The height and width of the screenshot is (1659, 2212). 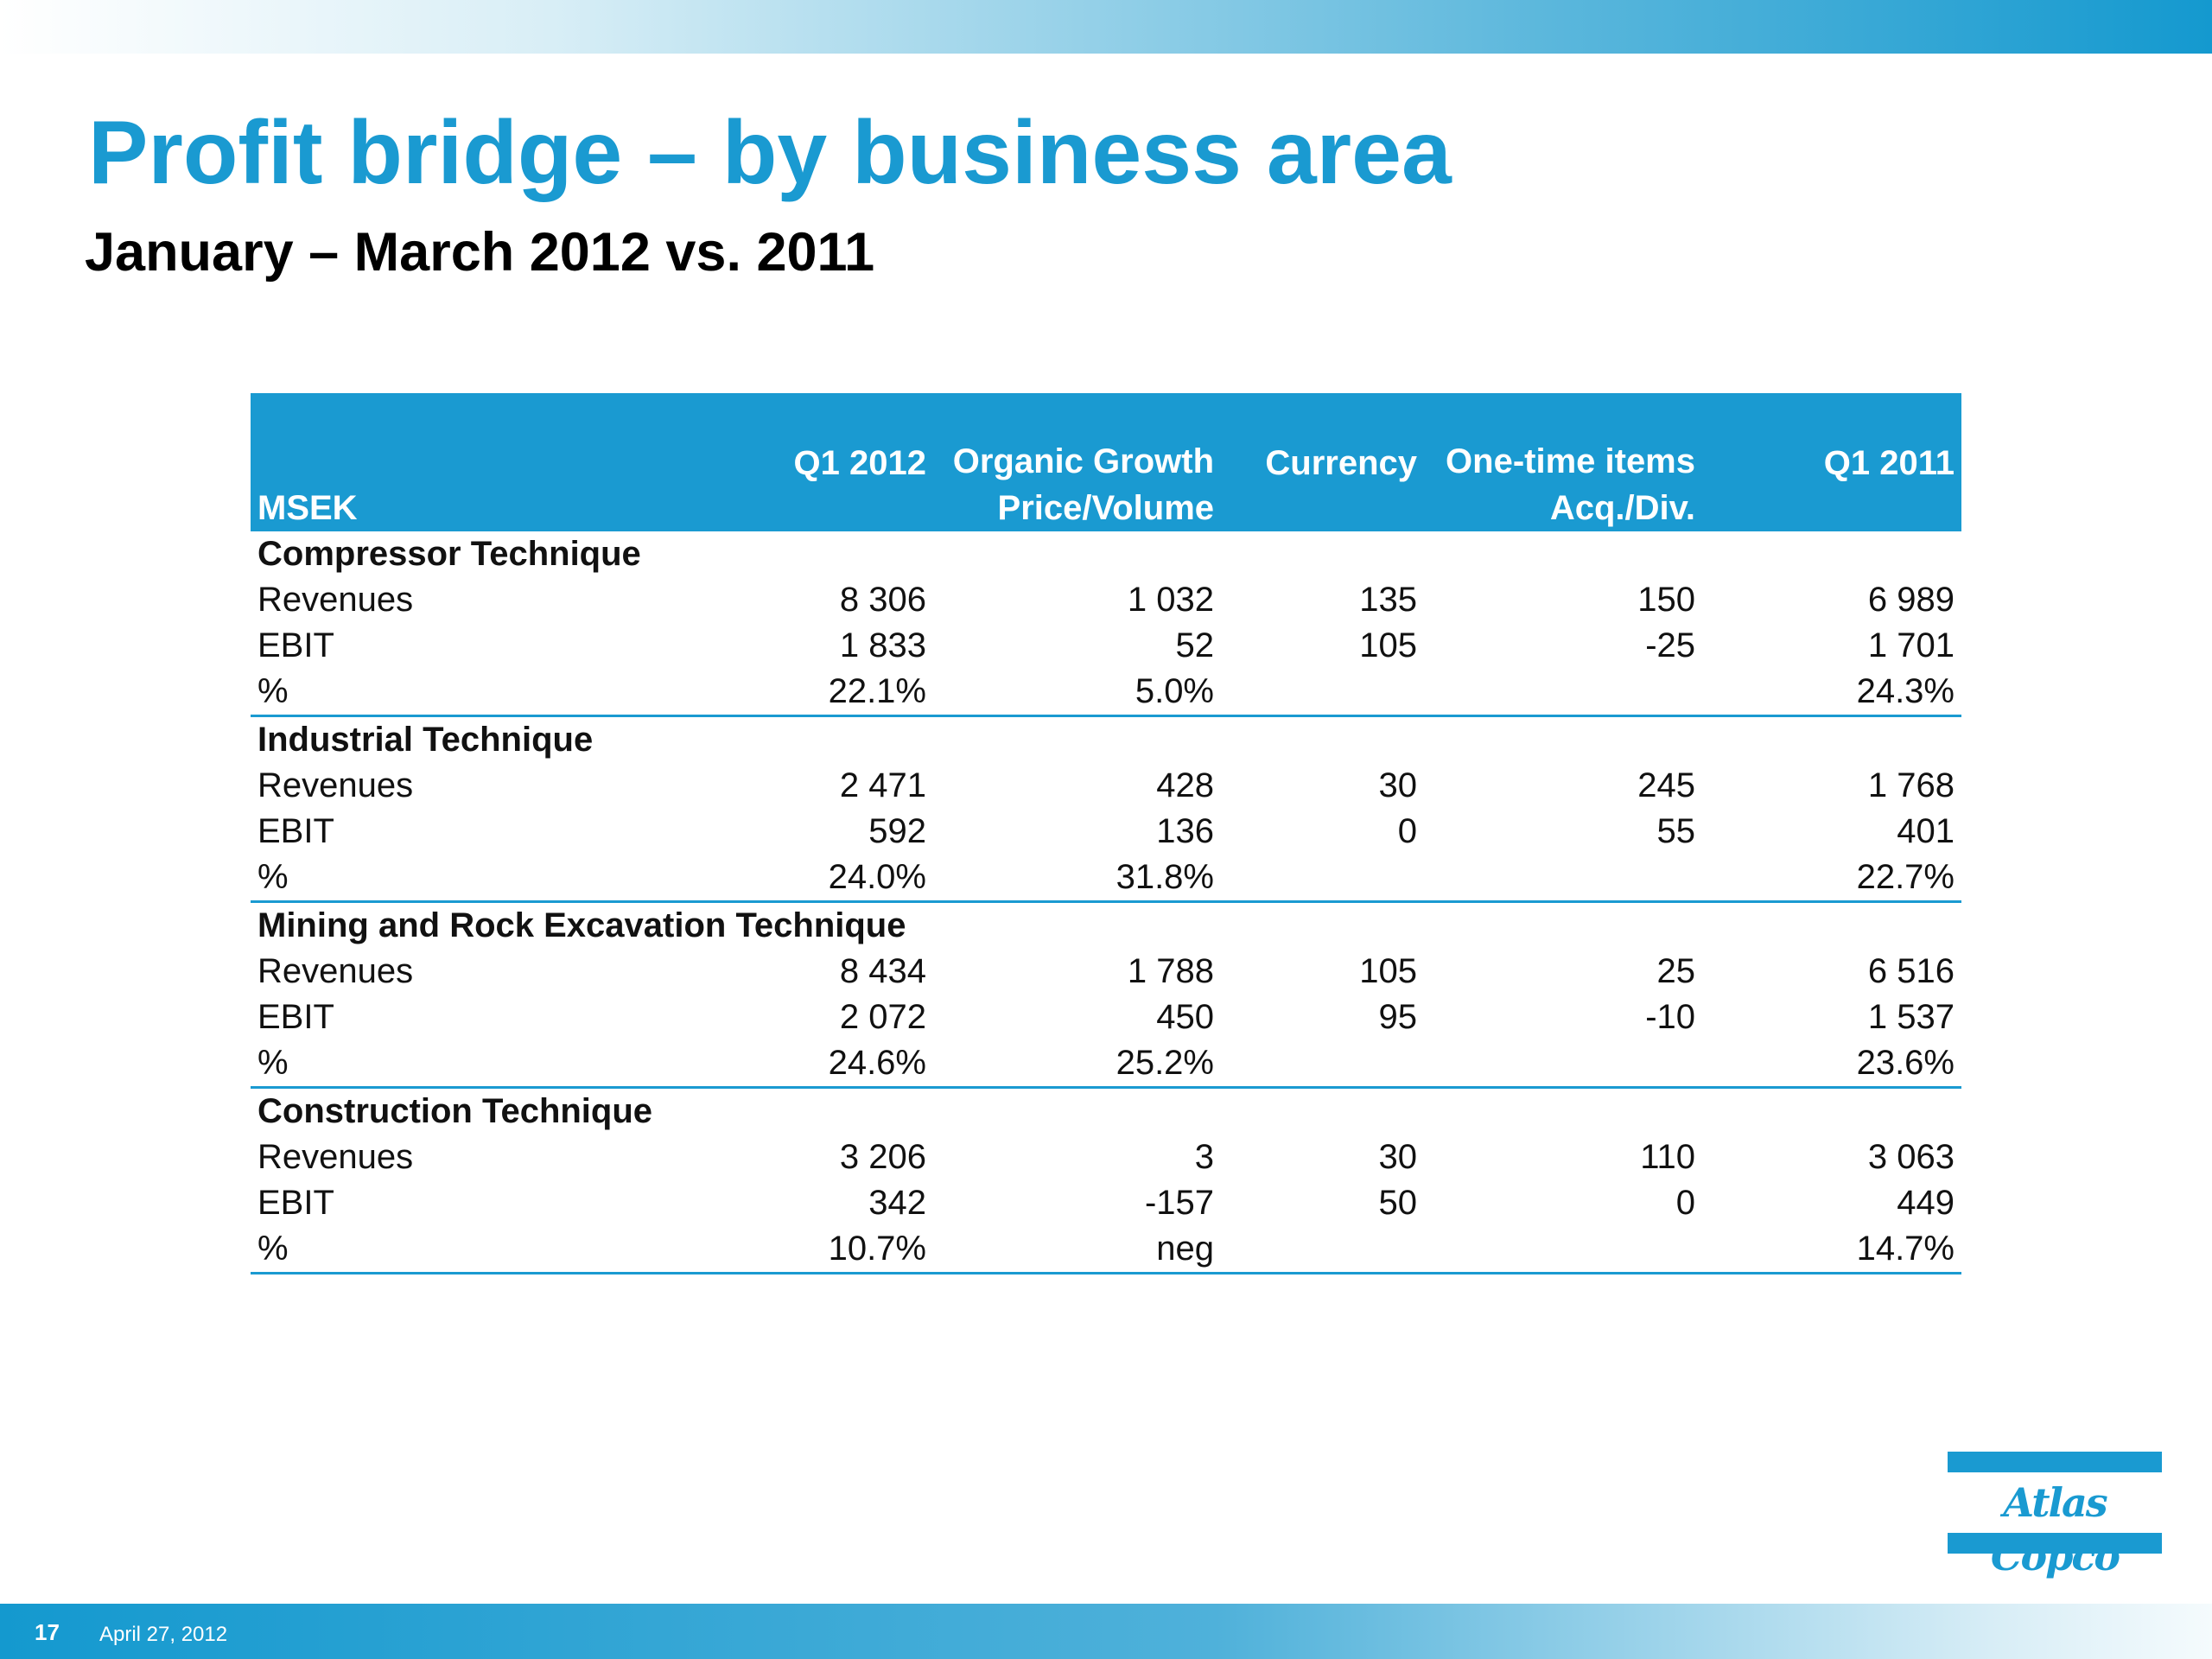 I want to click on q1-2011-cell: 14.7%, so click(x=1831, y=1250).